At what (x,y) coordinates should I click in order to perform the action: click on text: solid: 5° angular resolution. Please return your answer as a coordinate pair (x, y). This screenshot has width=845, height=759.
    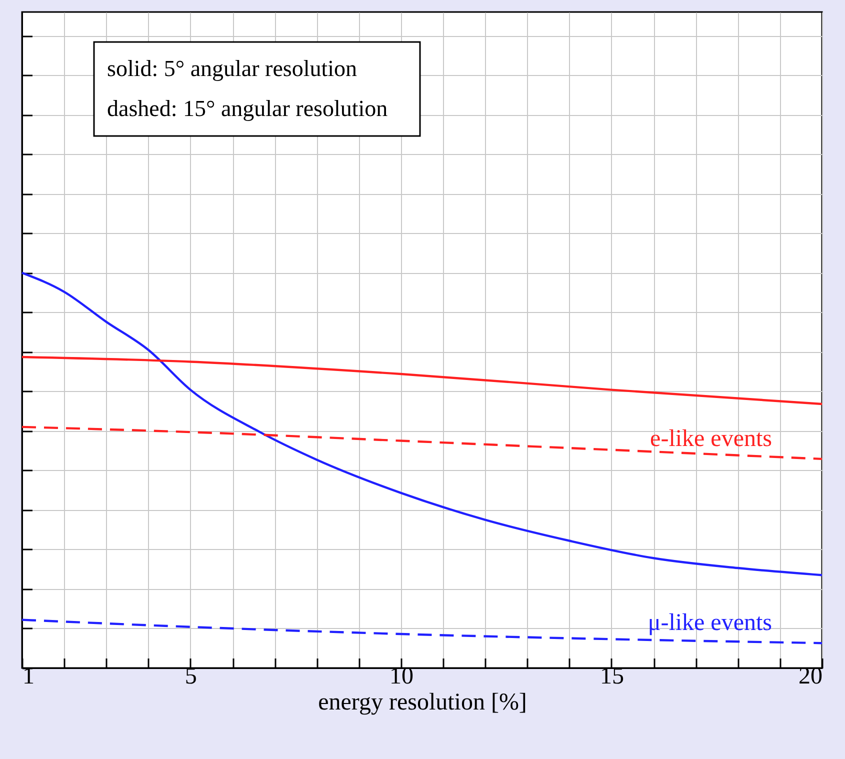
    Looking at the image, I should click on (232, 68).